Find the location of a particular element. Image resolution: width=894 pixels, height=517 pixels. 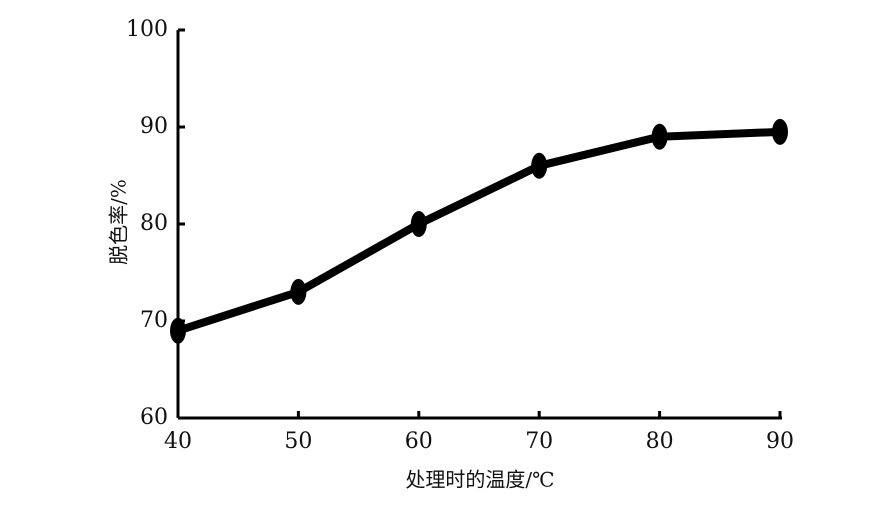

x-tick-label: 90 is located at coordinates (780, 441).